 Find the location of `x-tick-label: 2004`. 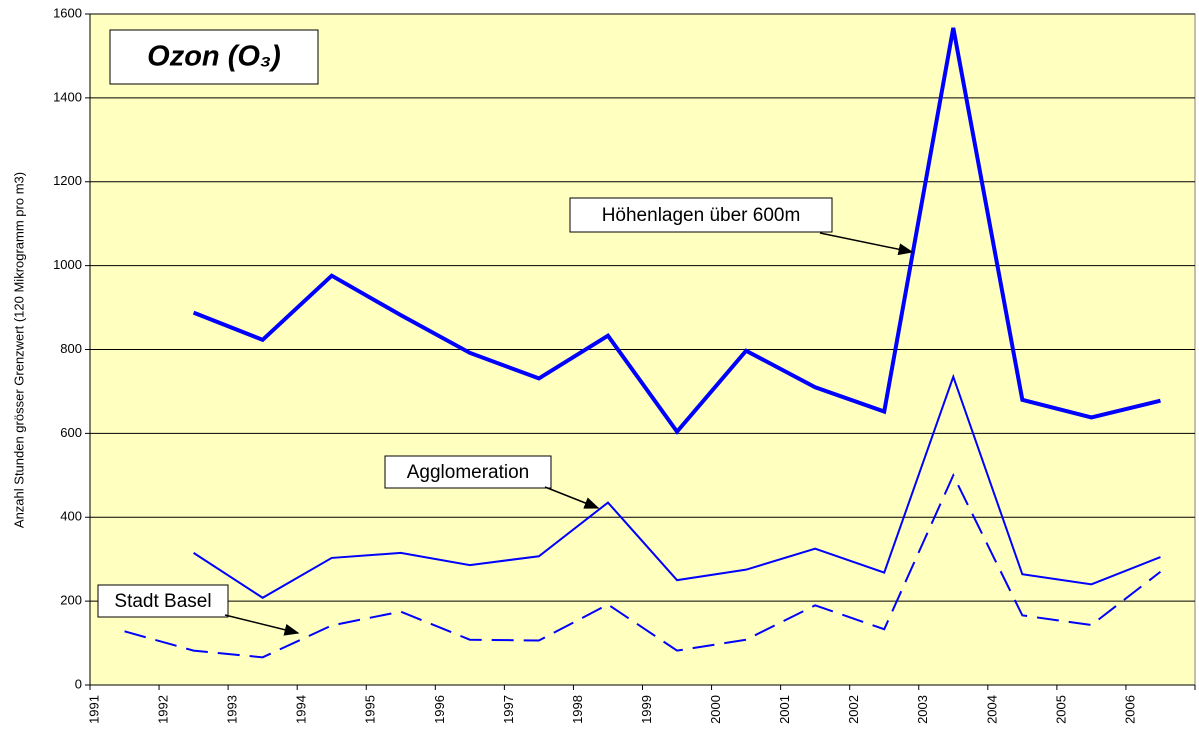

x-tick-label: 2004 is located at coordinates (991, 709).